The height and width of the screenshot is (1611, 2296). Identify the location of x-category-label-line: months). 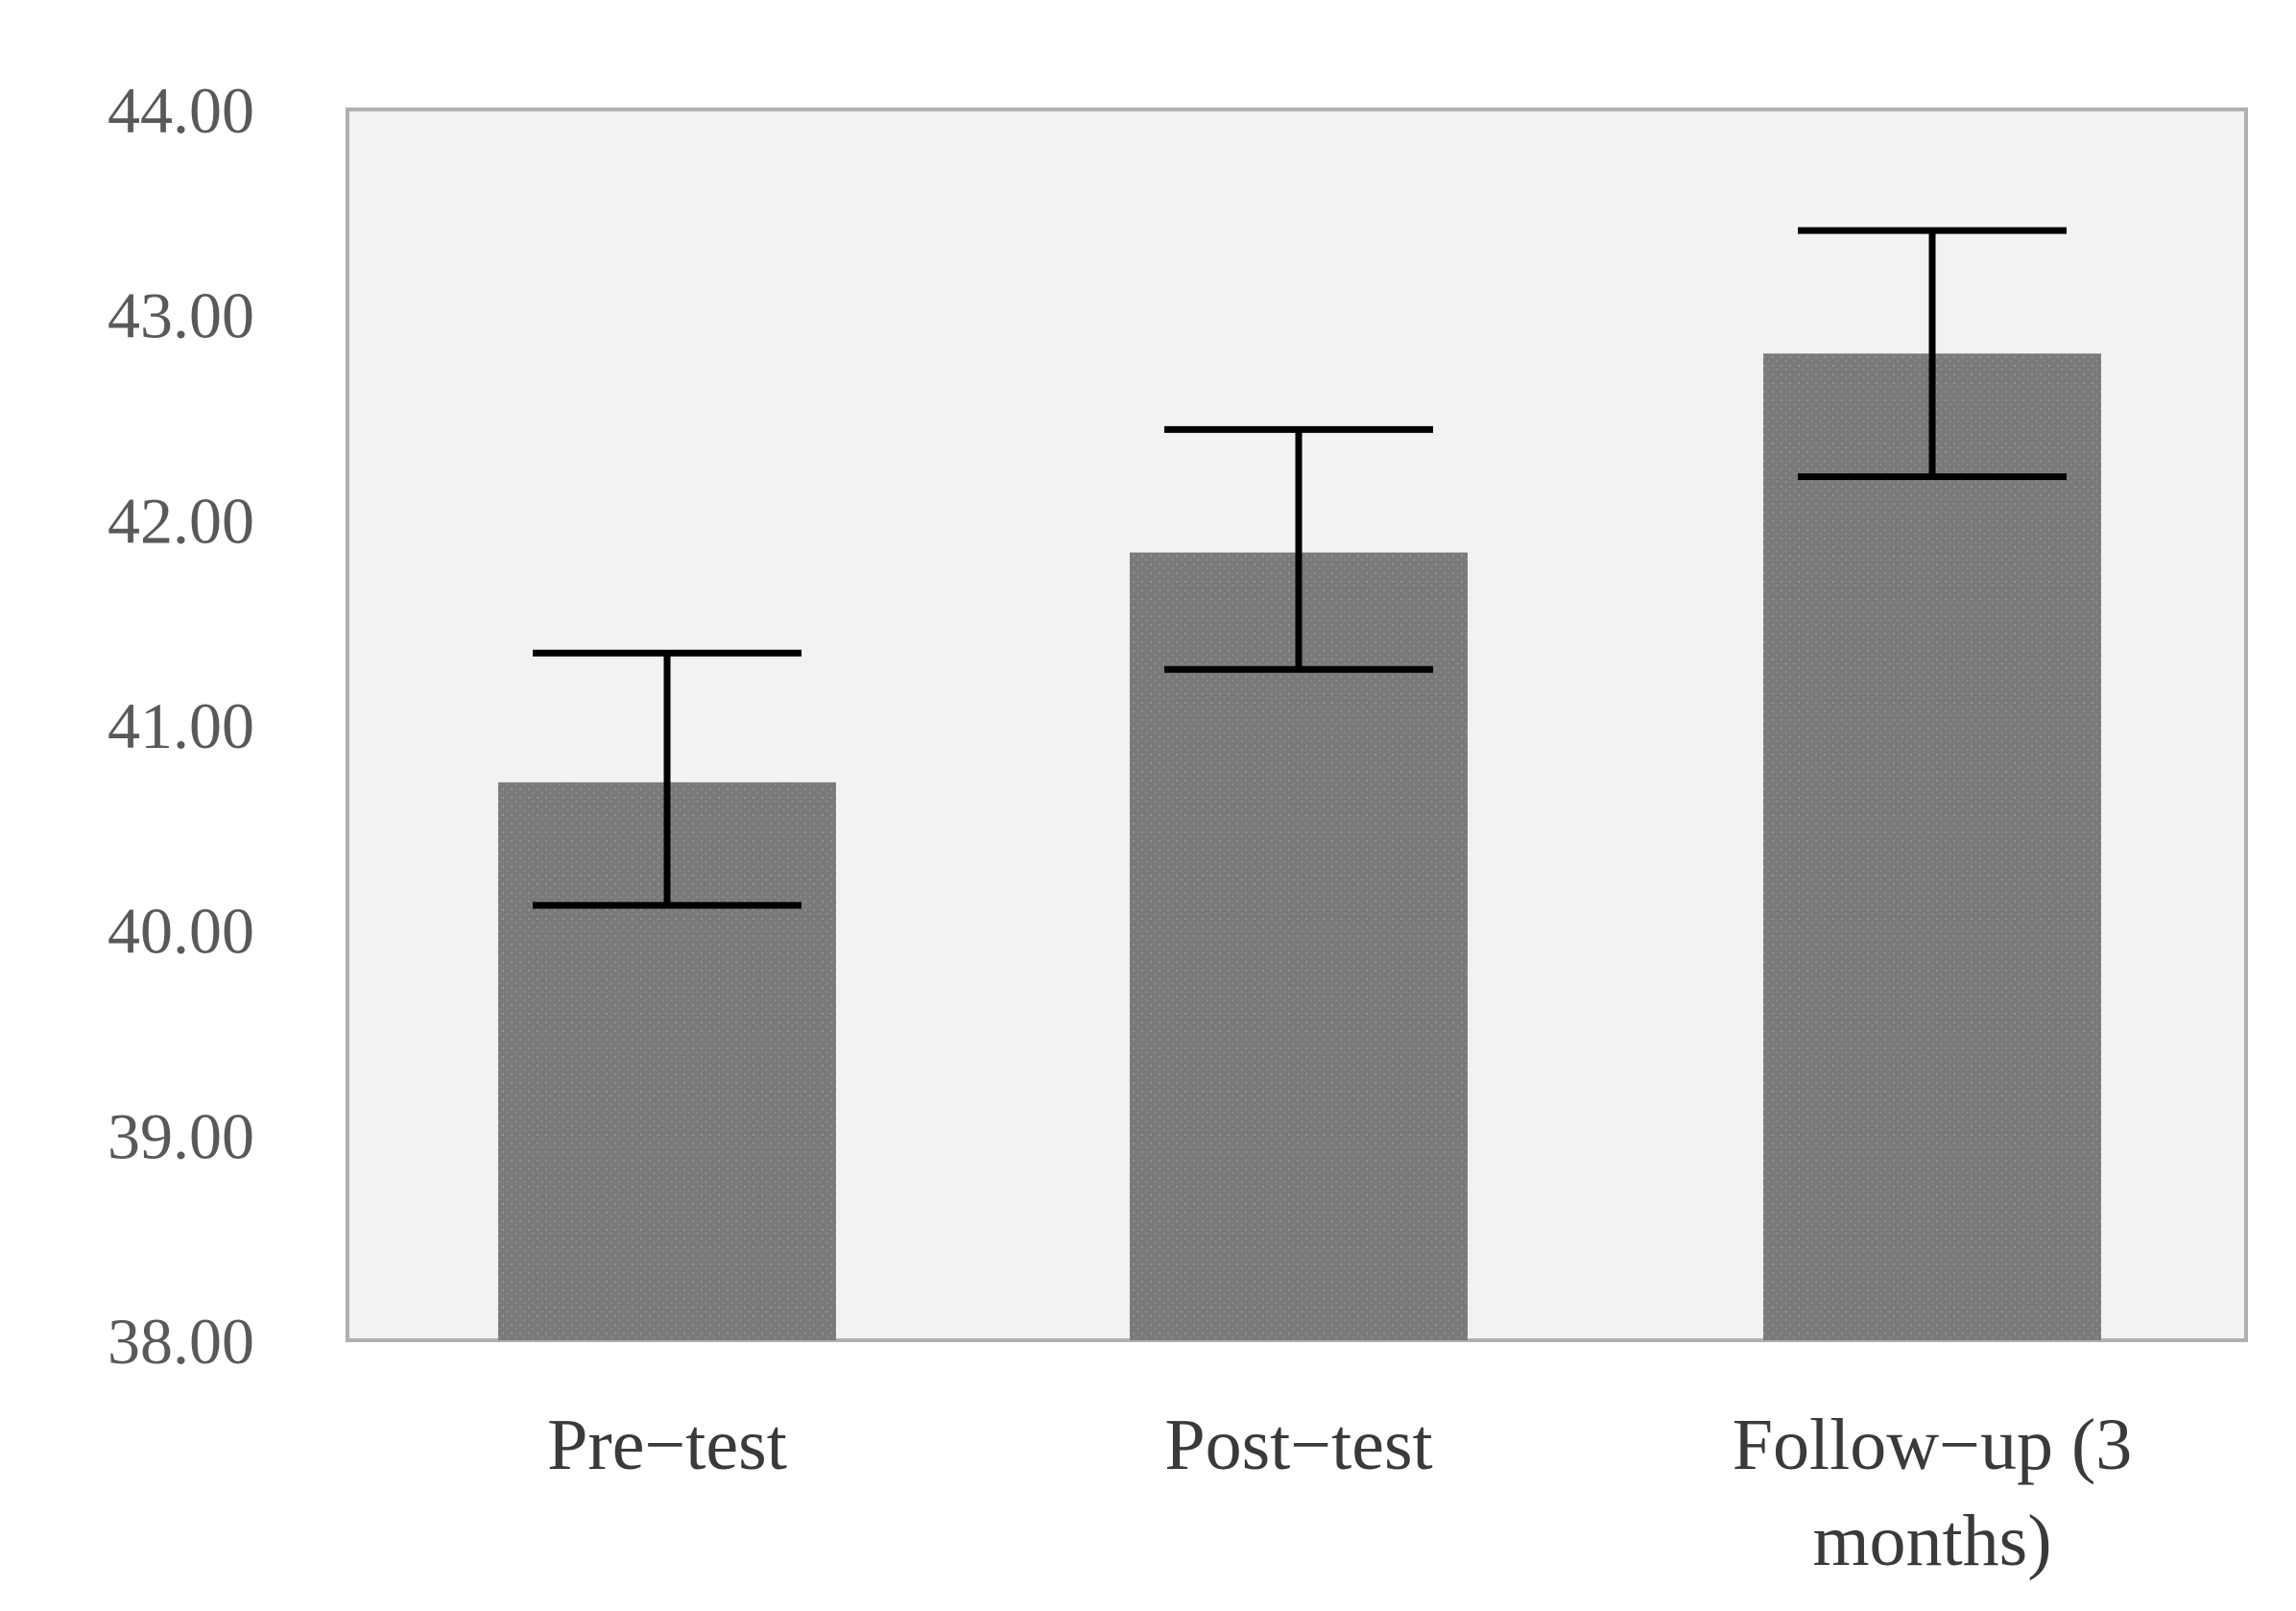
(1932, 1541).